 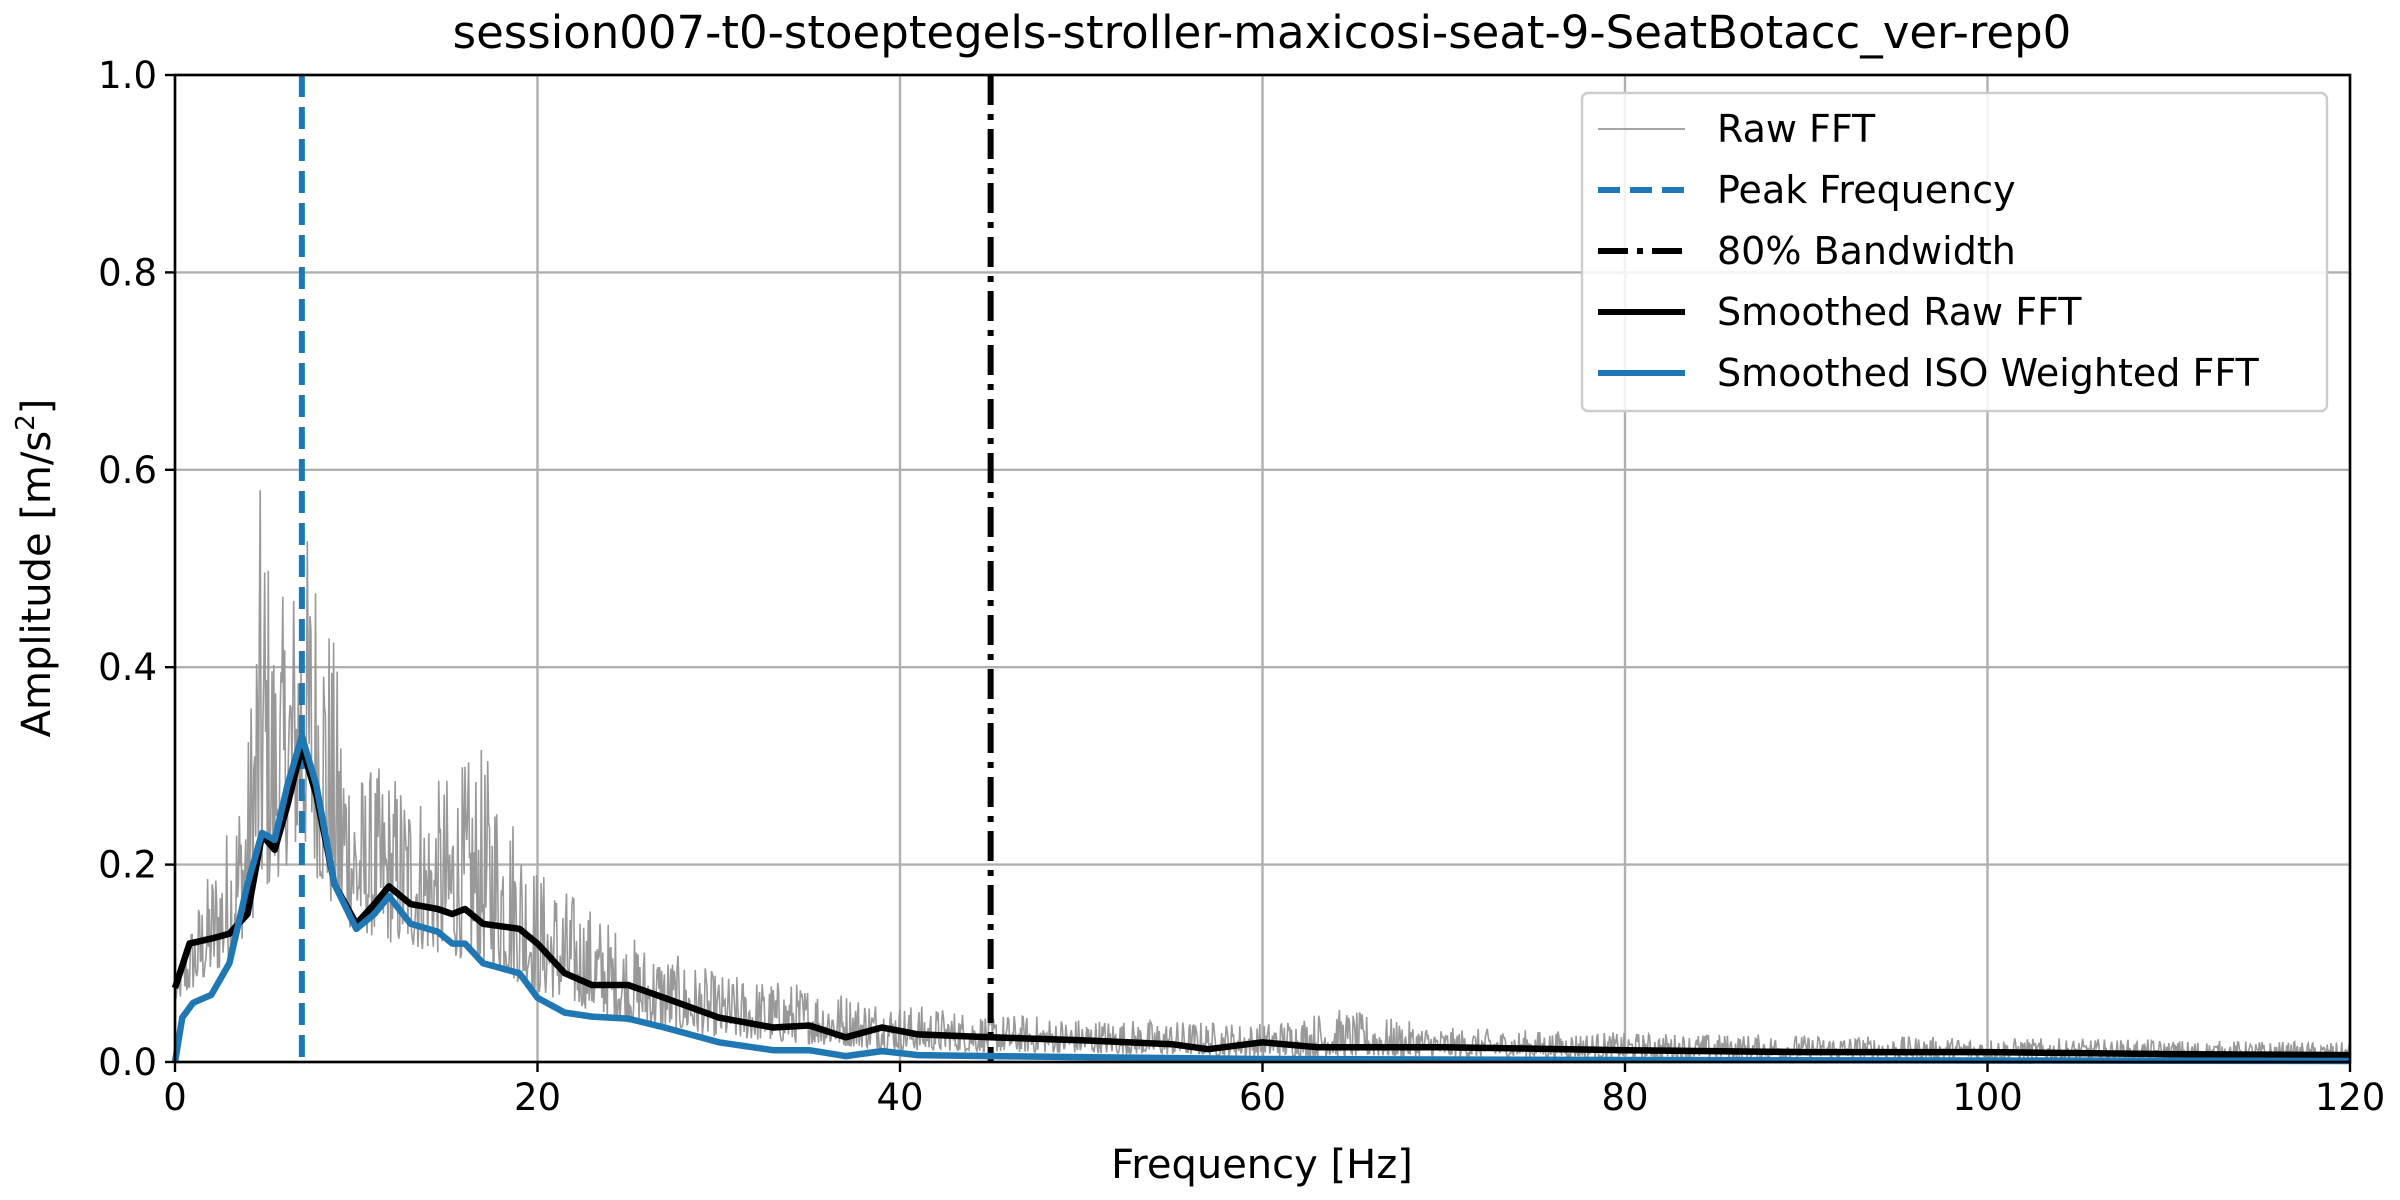 What do you see at coordinates (1899, 312) in the screenshot?
I see `legend-label: Smoothed Raw FFT` at bounding box center [1899, 312].